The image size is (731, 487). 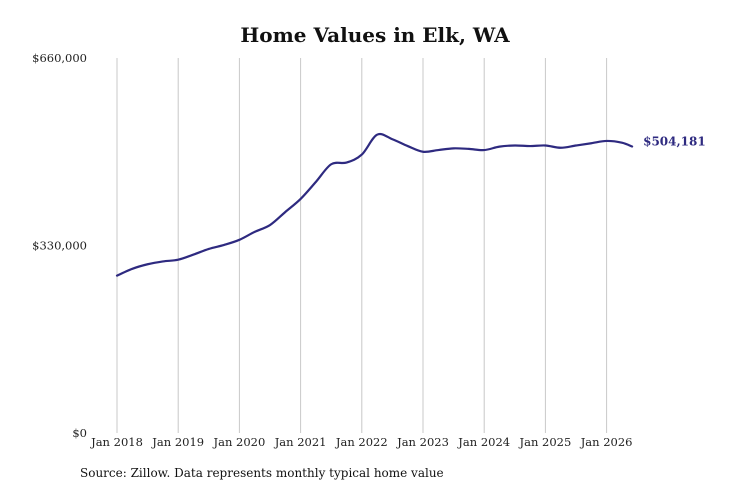 What do you see at coordinates (239, 442) in the screenshot?
I see `x-tick-label: Jan 2020` at bounding box center [239, 442].